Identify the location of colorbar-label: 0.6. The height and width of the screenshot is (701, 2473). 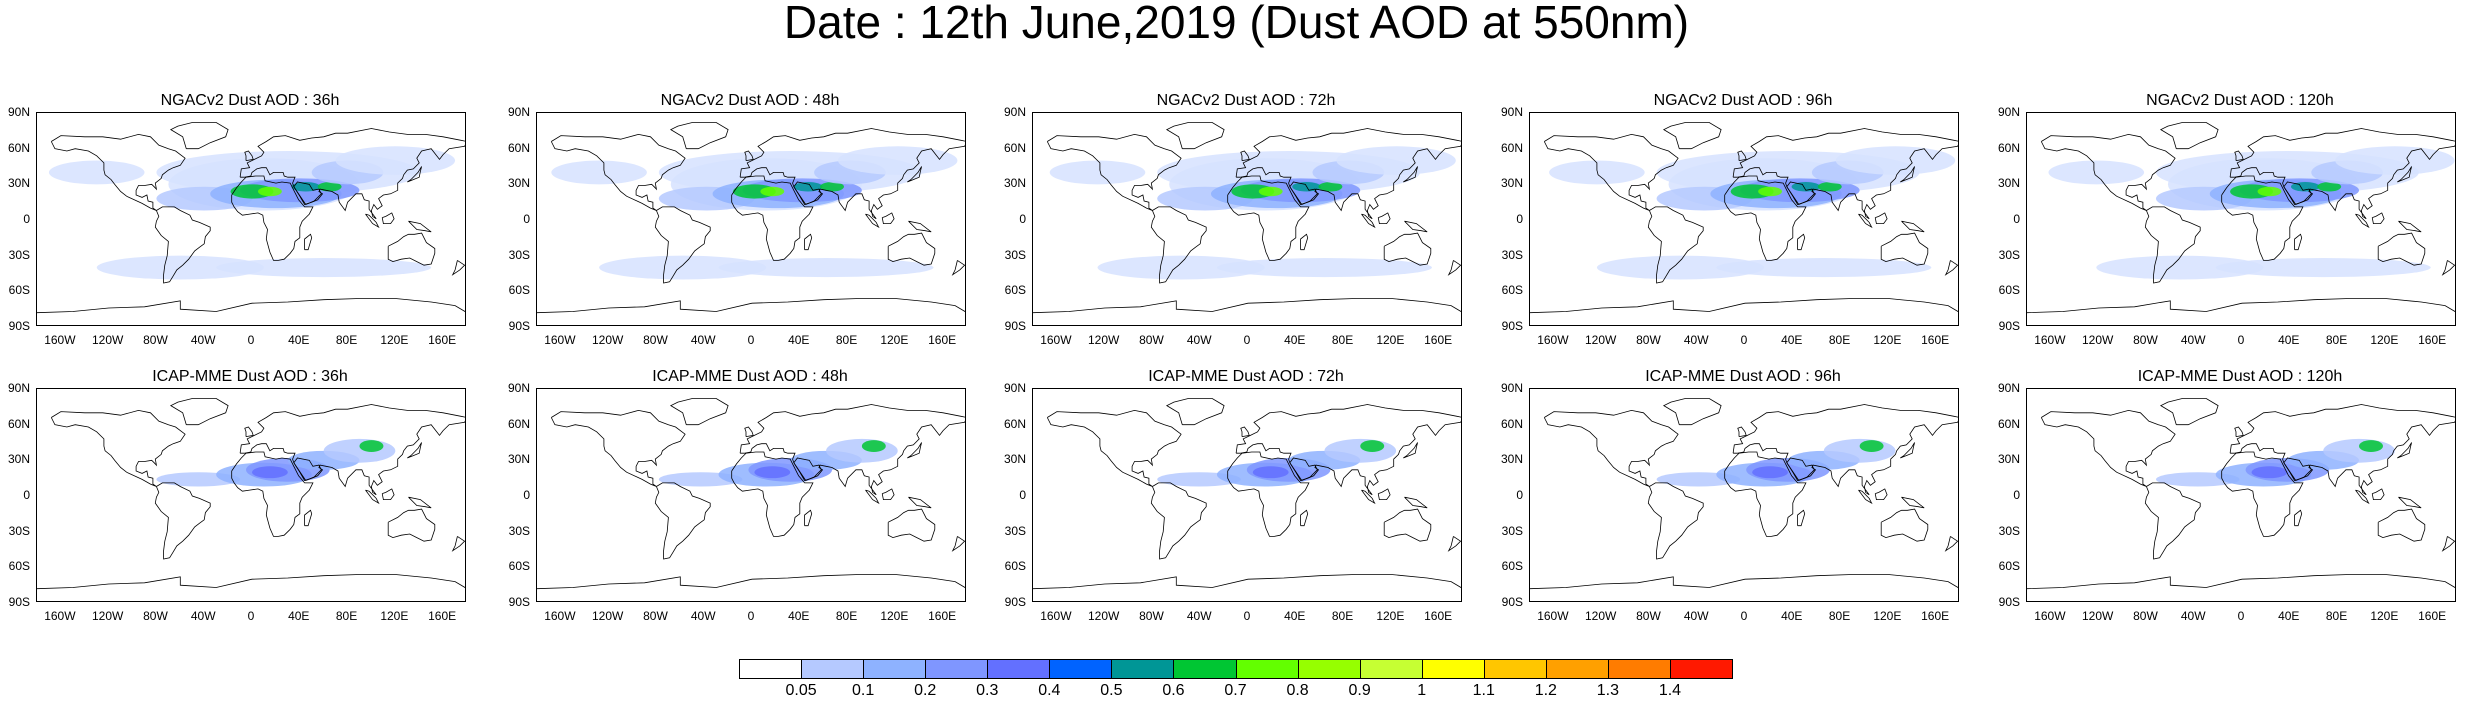
(1173, 690).